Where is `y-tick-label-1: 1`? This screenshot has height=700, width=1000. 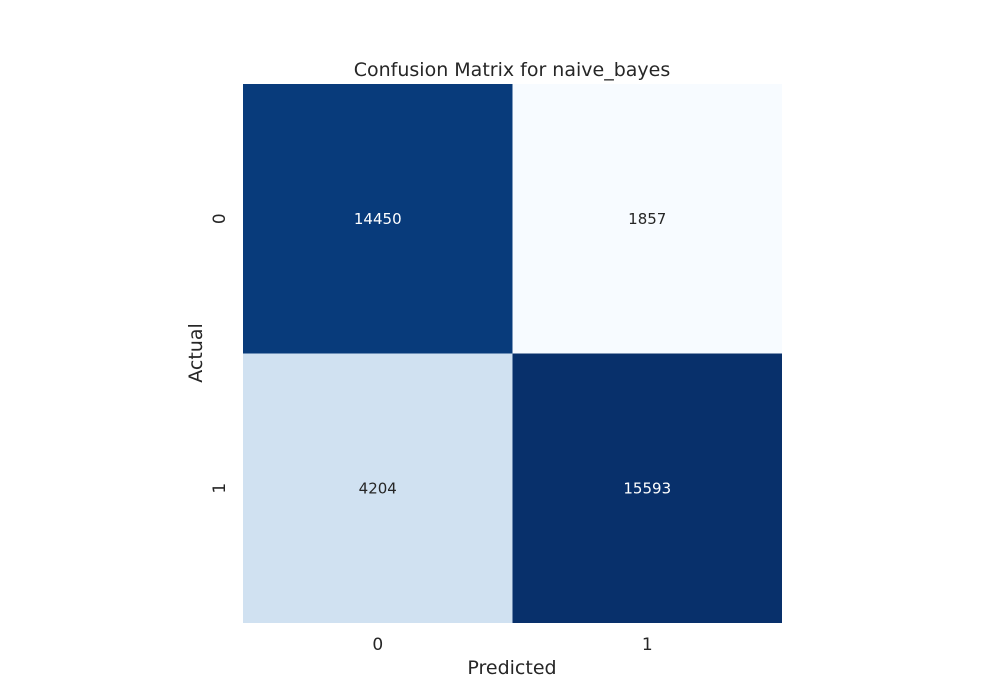
y-tick-label-1: 1 is located at coordinates (220, 488).